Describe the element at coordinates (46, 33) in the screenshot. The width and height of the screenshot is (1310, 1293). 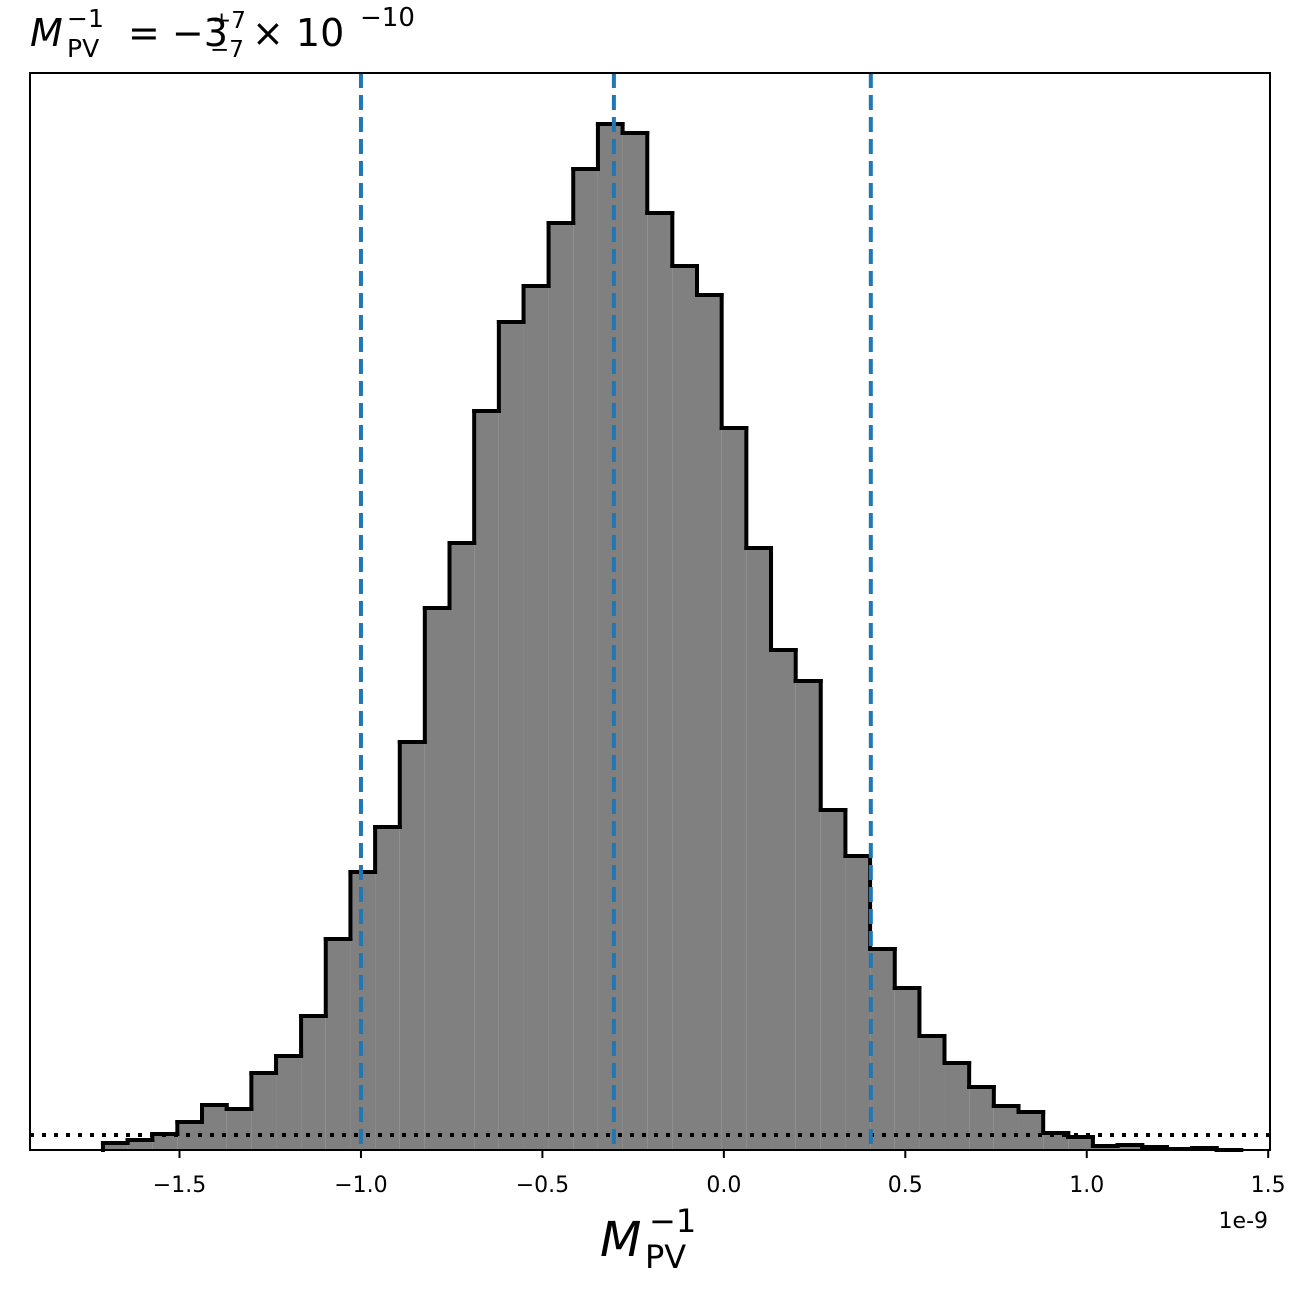
I see `title-symbol: M` at that location.